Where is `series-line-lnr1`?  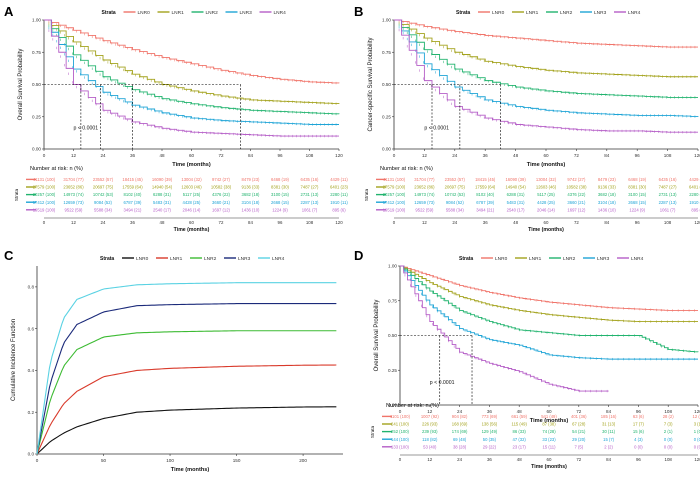 series-line-lnr1 is located at coordinates (549, 294).